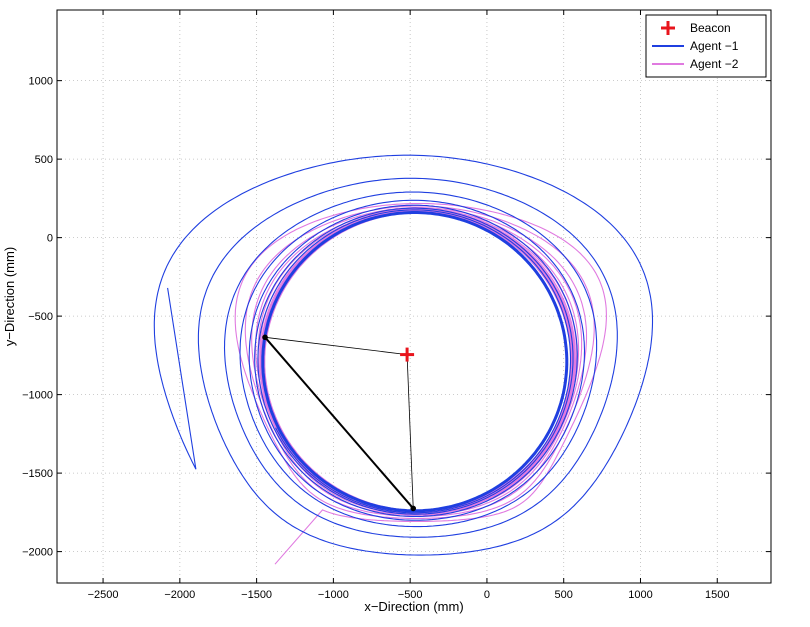 This screenshot has width=810, height=627. What do you see at coordinates (37, 396) in the screenshot?
I see `y-tick-label: −1000` at bounding box center [37, 396].